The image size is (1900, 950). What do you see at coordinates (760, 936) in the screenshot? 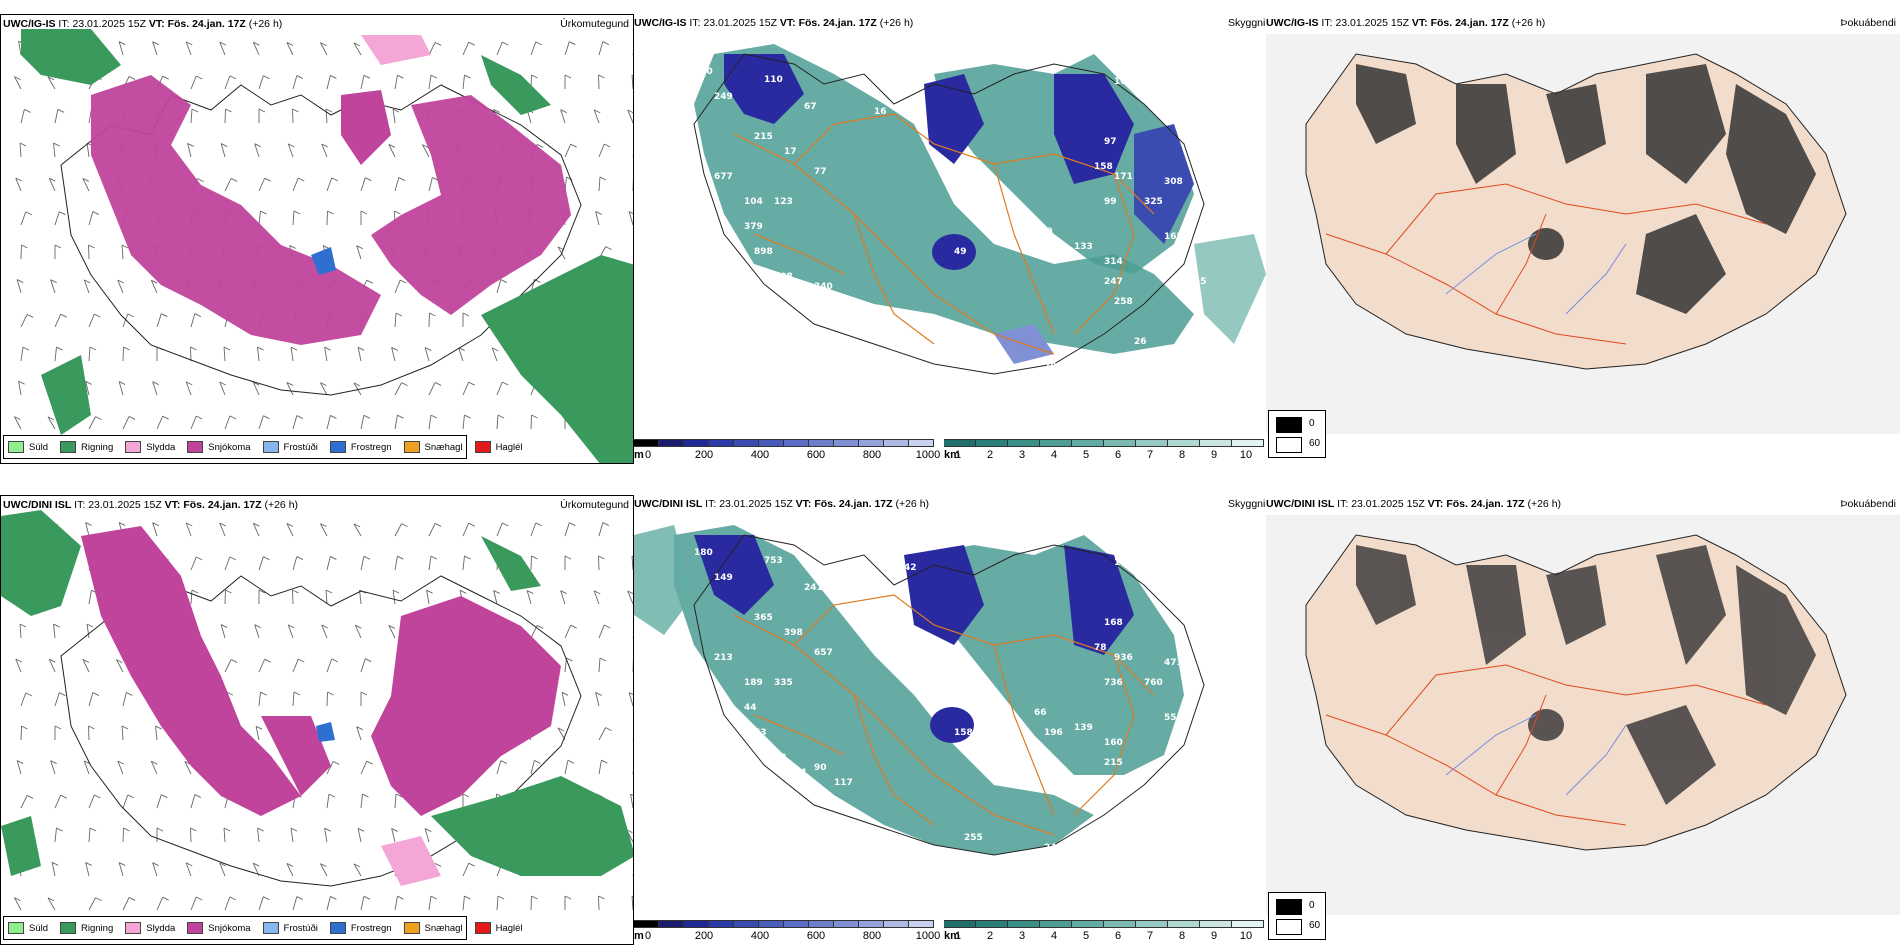
I see `colorbar-tick: 400` at bounding box center [760, 936].